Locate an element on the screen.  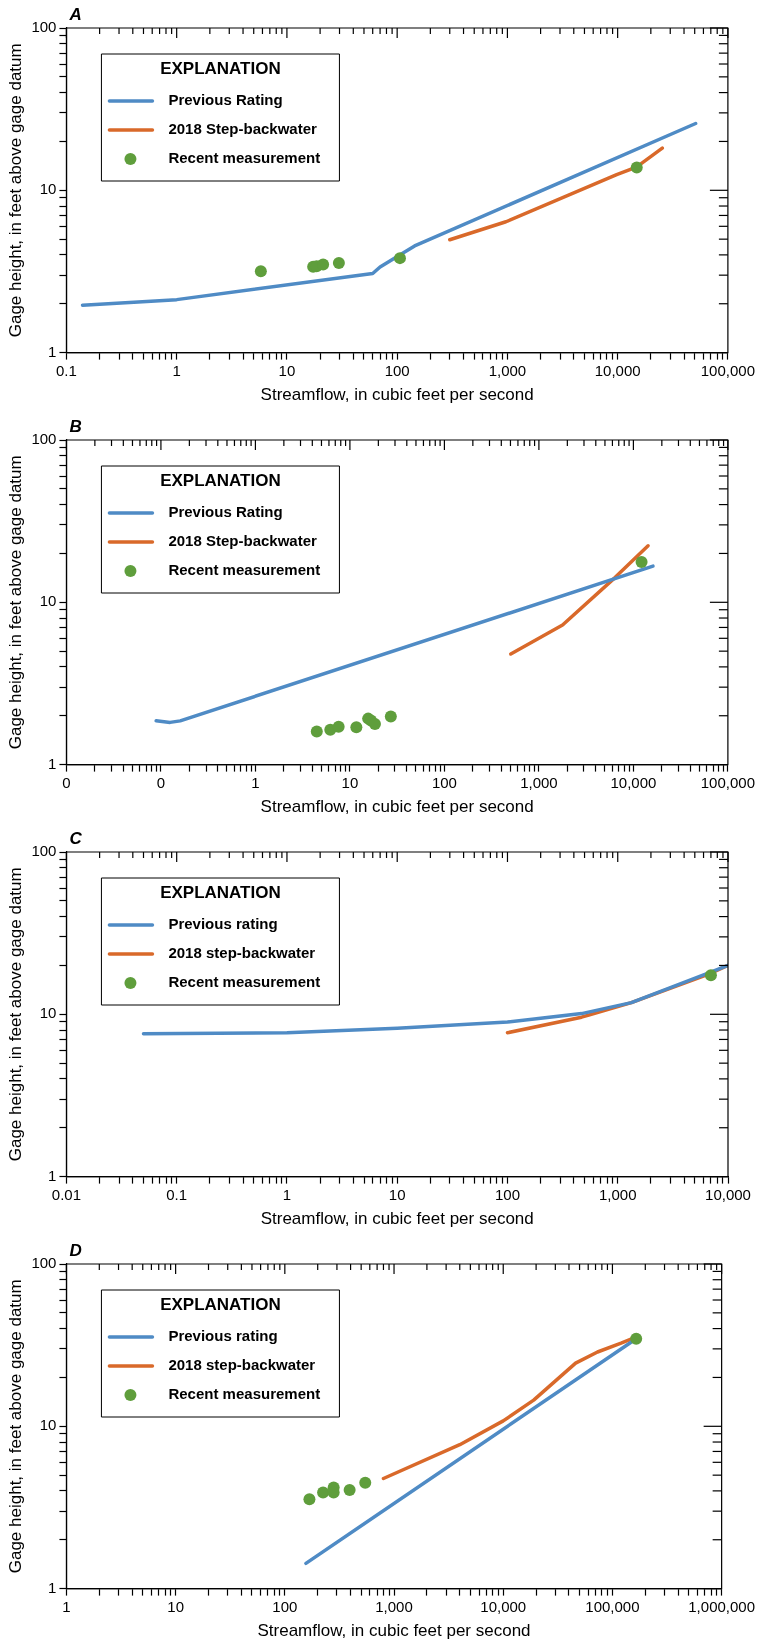
chart-title: A is located at coordinates (75, 15).